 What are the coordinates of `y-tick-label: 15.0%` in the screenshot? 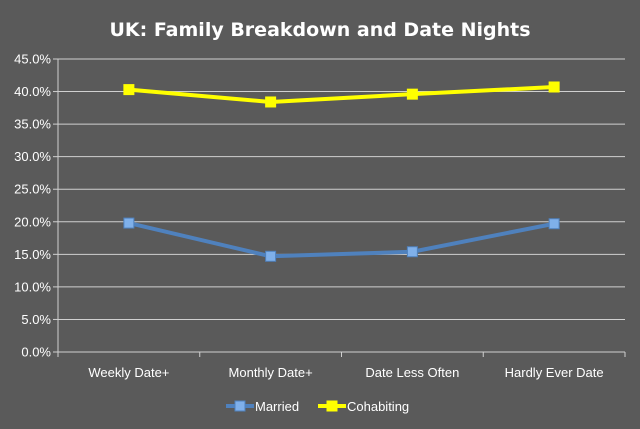 It's located at (32, 254).